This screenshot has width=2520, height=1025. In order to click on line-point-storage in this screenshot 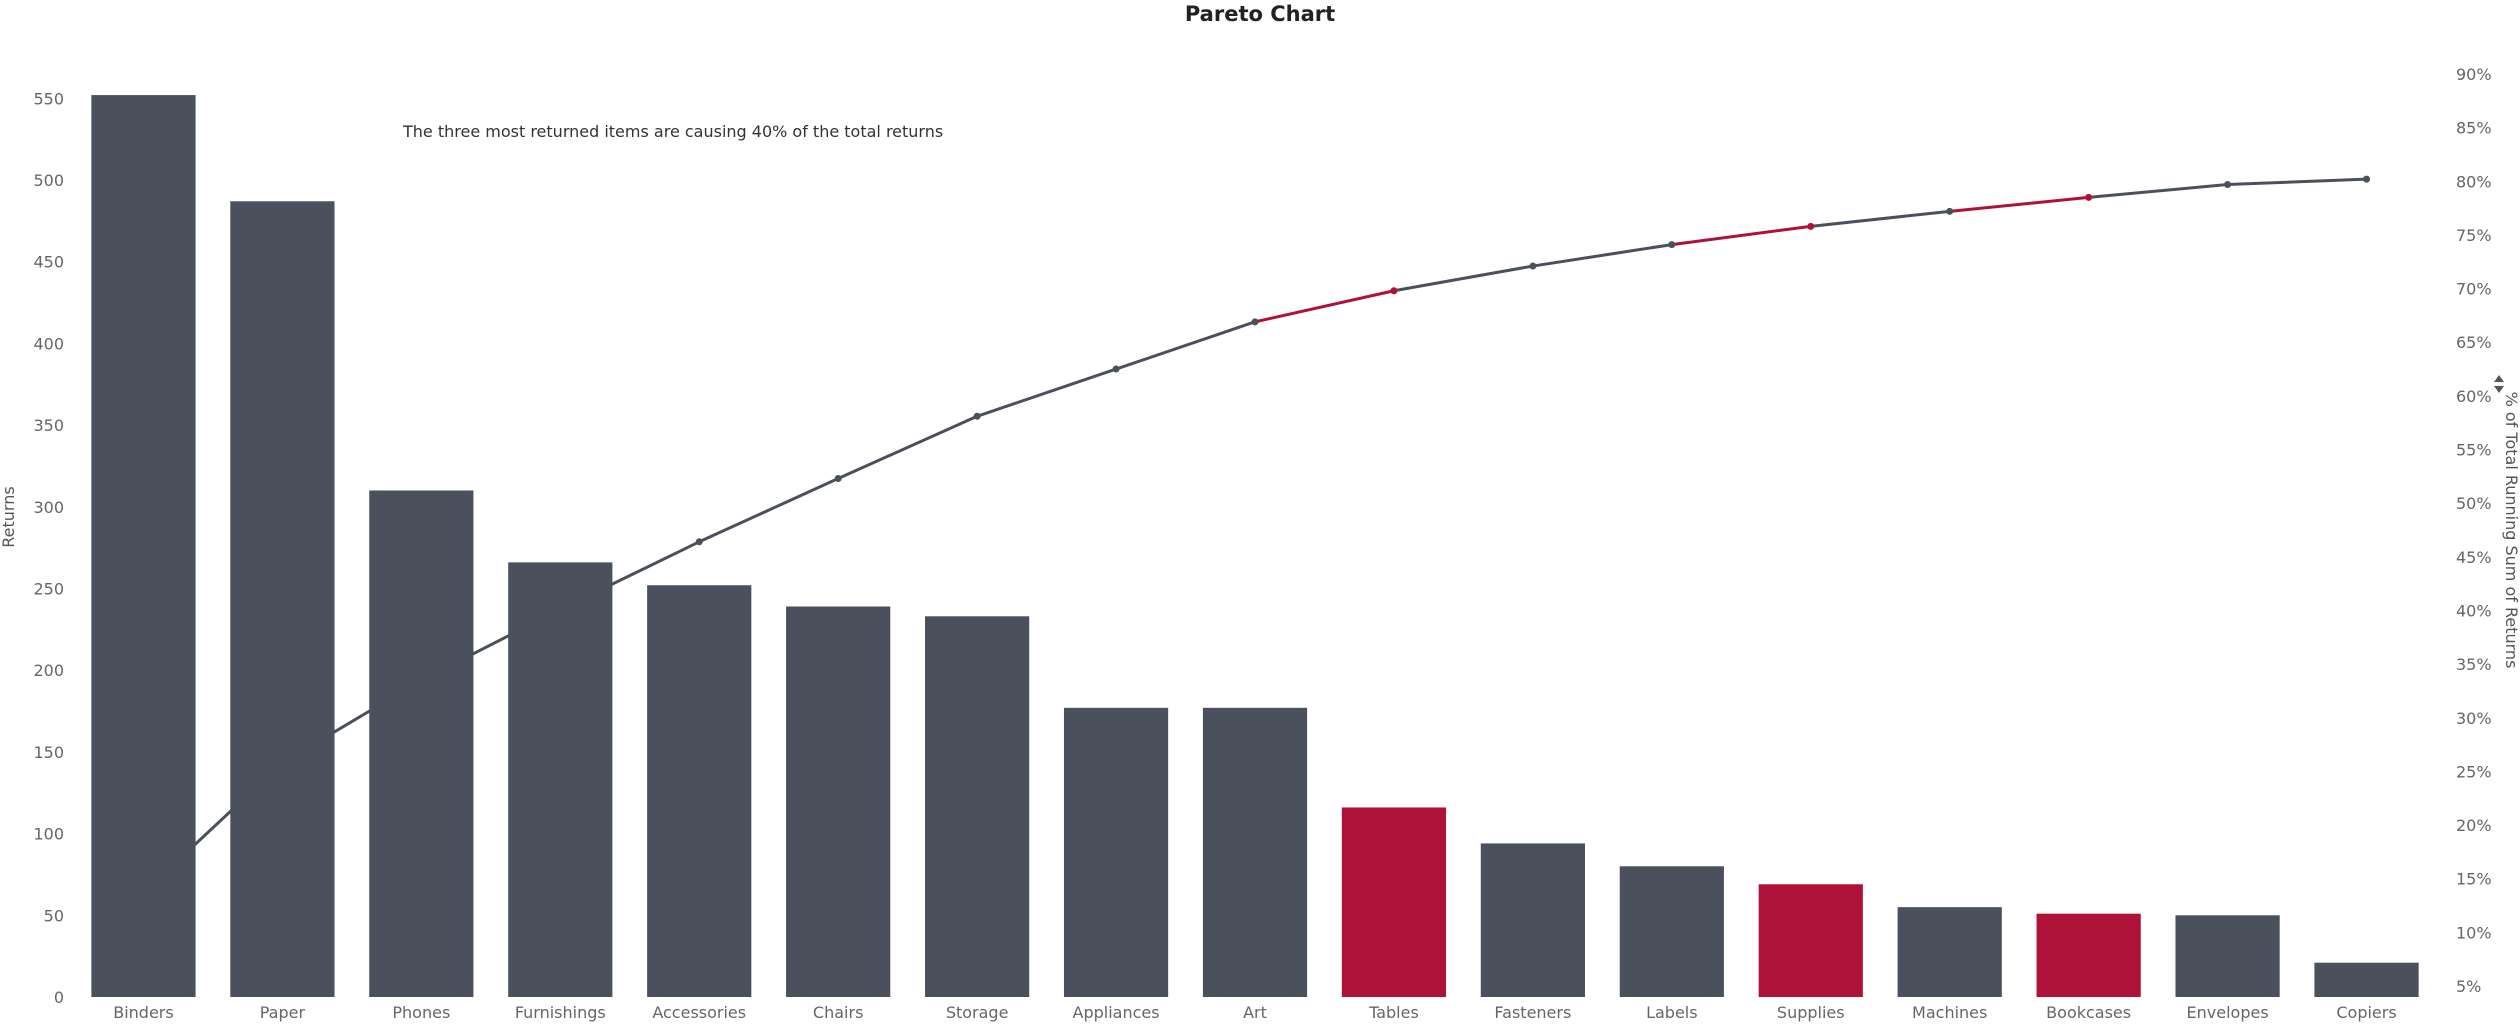, I will do `click(977, 416)`.